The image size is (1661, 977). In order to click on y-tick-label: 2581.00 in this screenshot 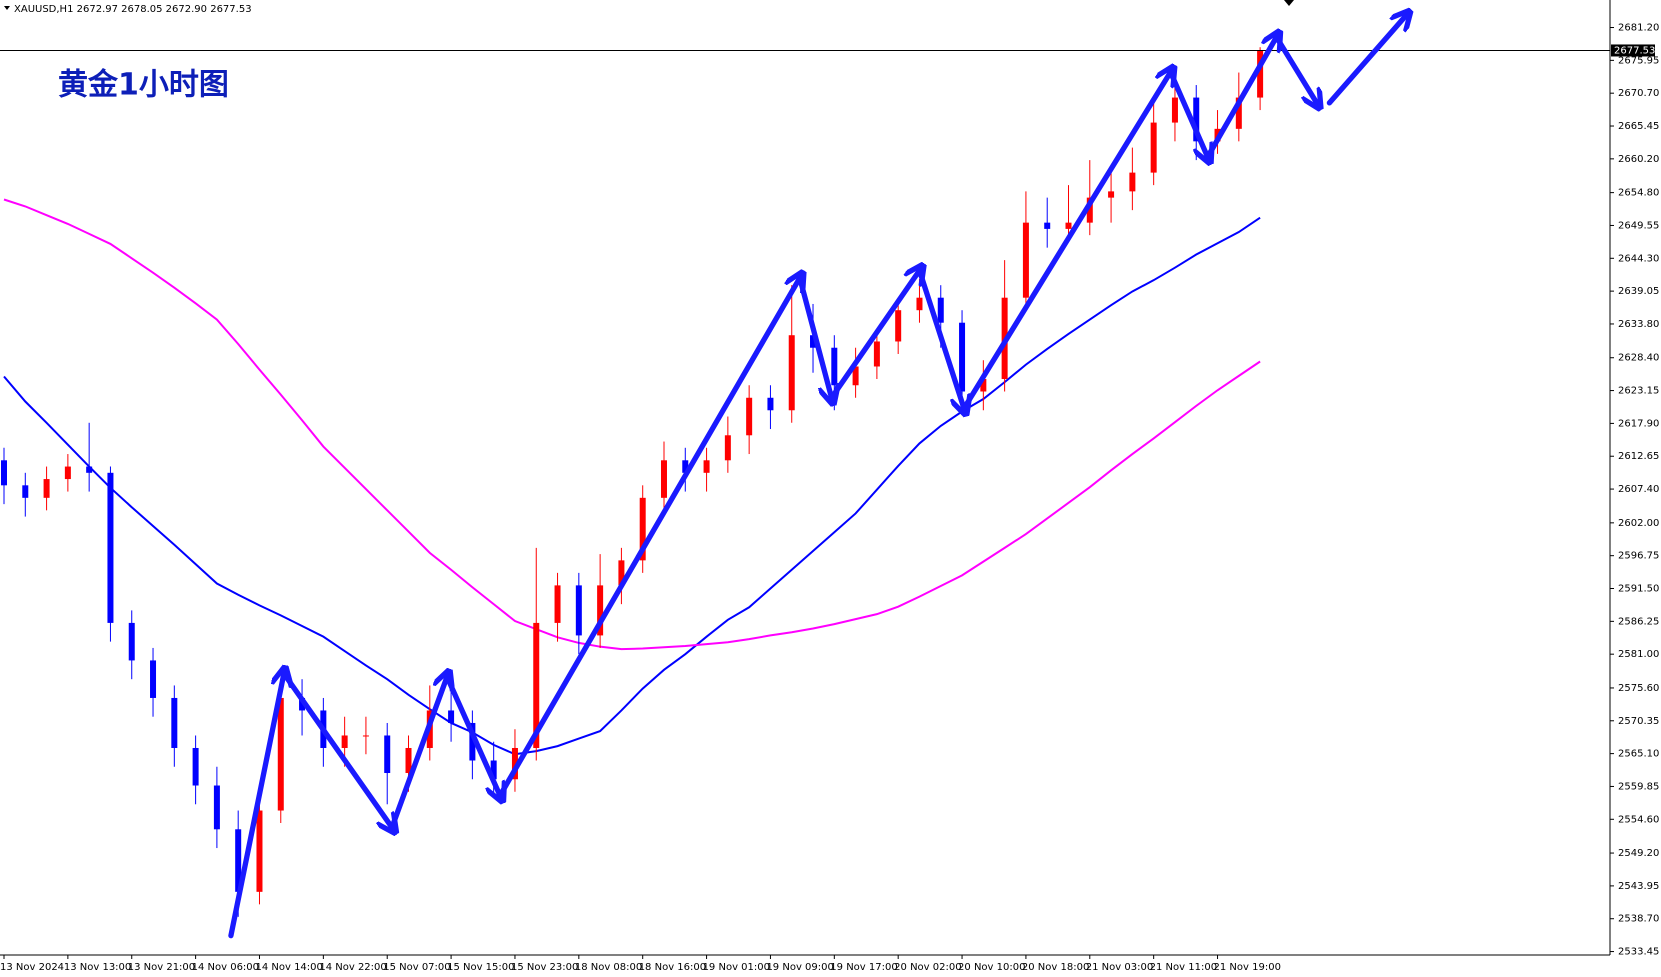, I will do `click(1638, 654)`.